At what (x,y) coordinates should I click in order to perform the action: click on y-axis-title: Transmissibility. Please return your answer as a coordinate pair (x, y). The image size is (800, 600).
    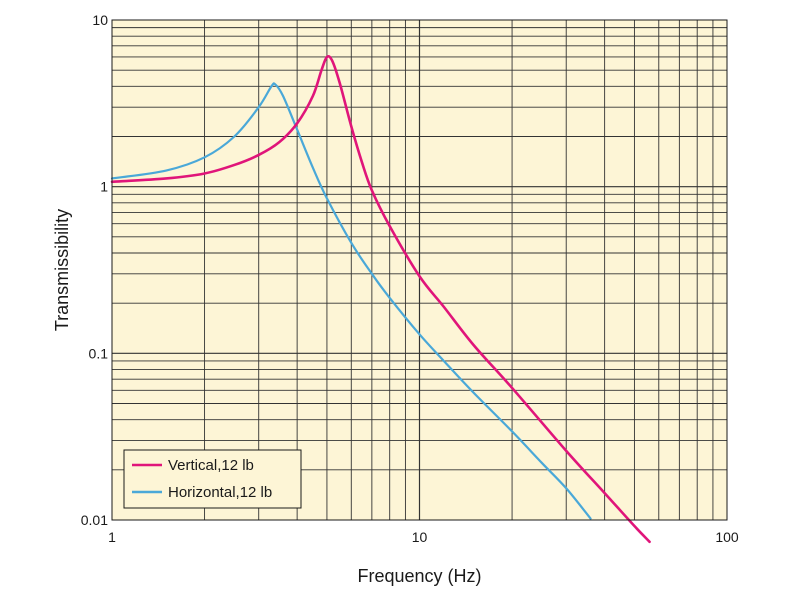
    Looking at the image, I should click on (62, 270).